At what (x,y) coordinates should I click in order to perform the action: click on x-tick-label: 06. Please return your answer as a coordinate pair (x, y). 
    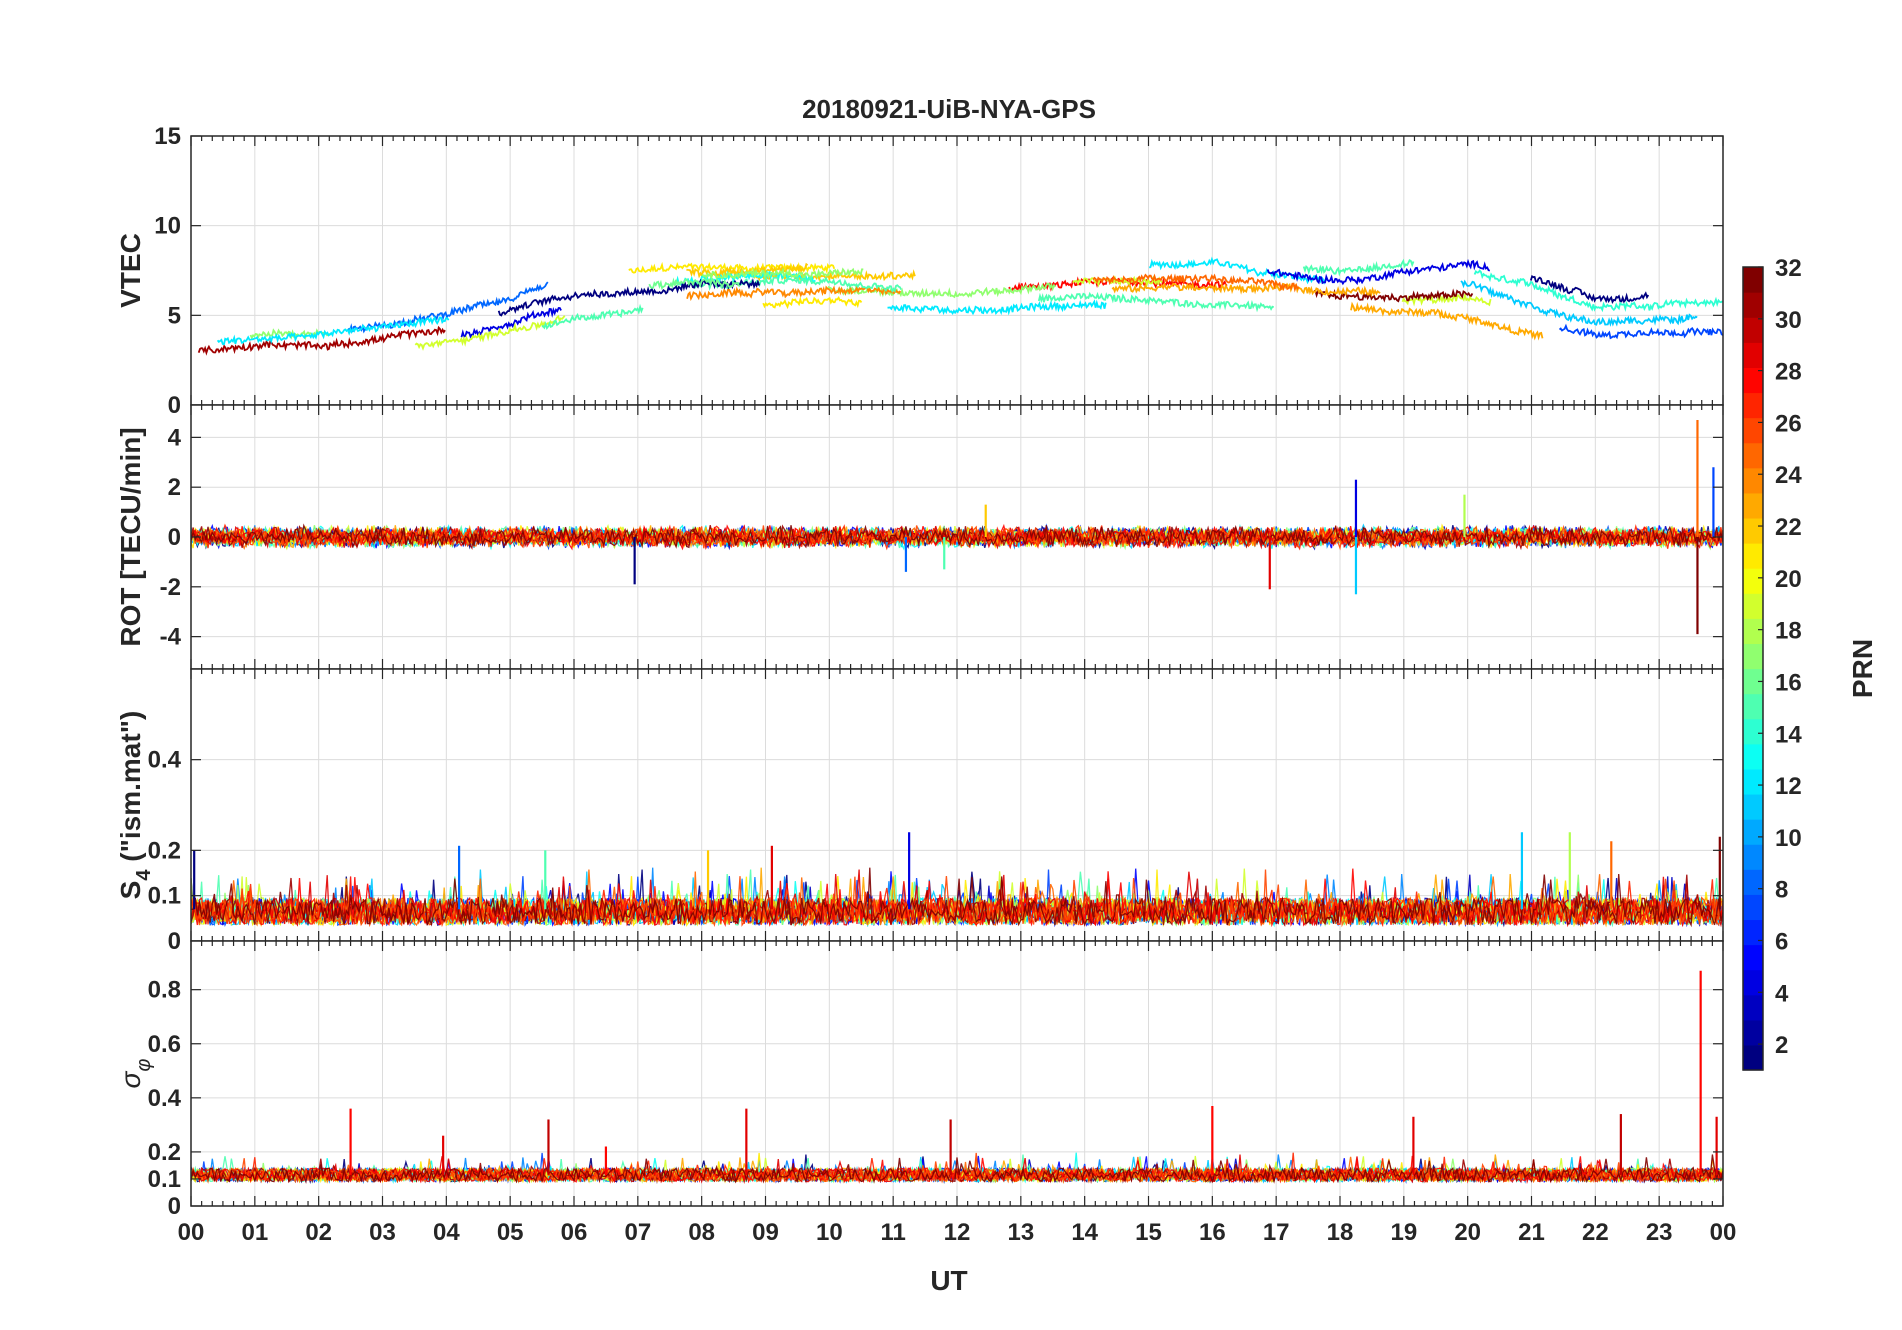
    Looking at the image, I should click on (574, 1232).